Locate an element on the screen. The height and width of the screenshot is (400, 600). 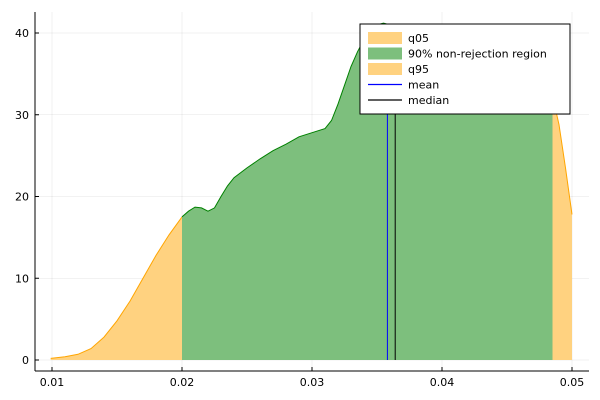
y-tick-label: 10 is located at coordinates (22, 278).